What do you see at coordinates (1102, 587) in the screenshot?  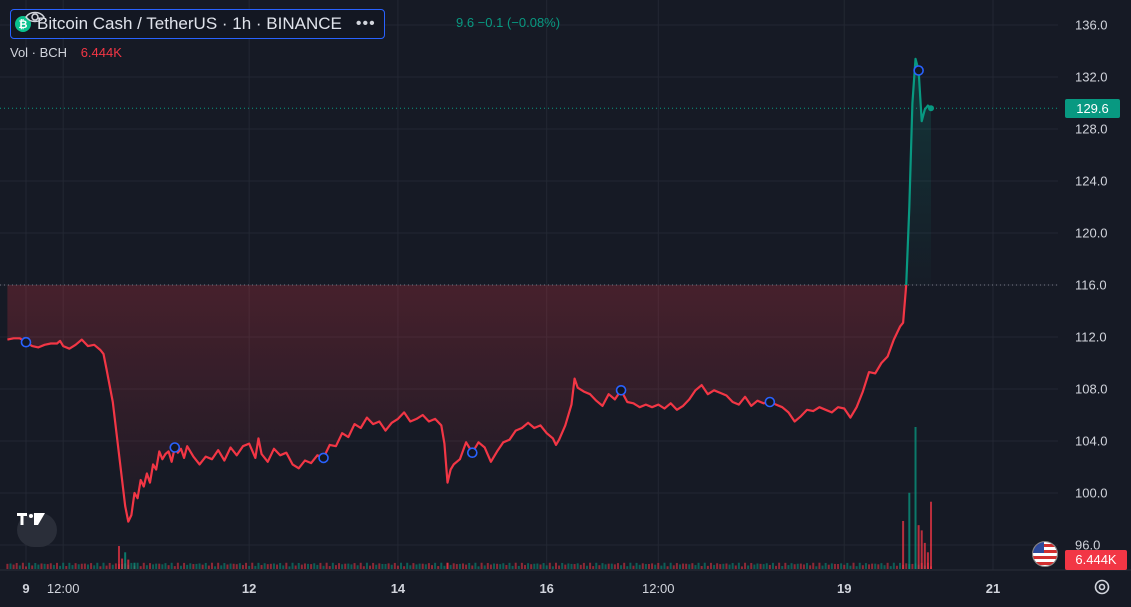 I see `gear-icon` at bounding box center [1102, 587].